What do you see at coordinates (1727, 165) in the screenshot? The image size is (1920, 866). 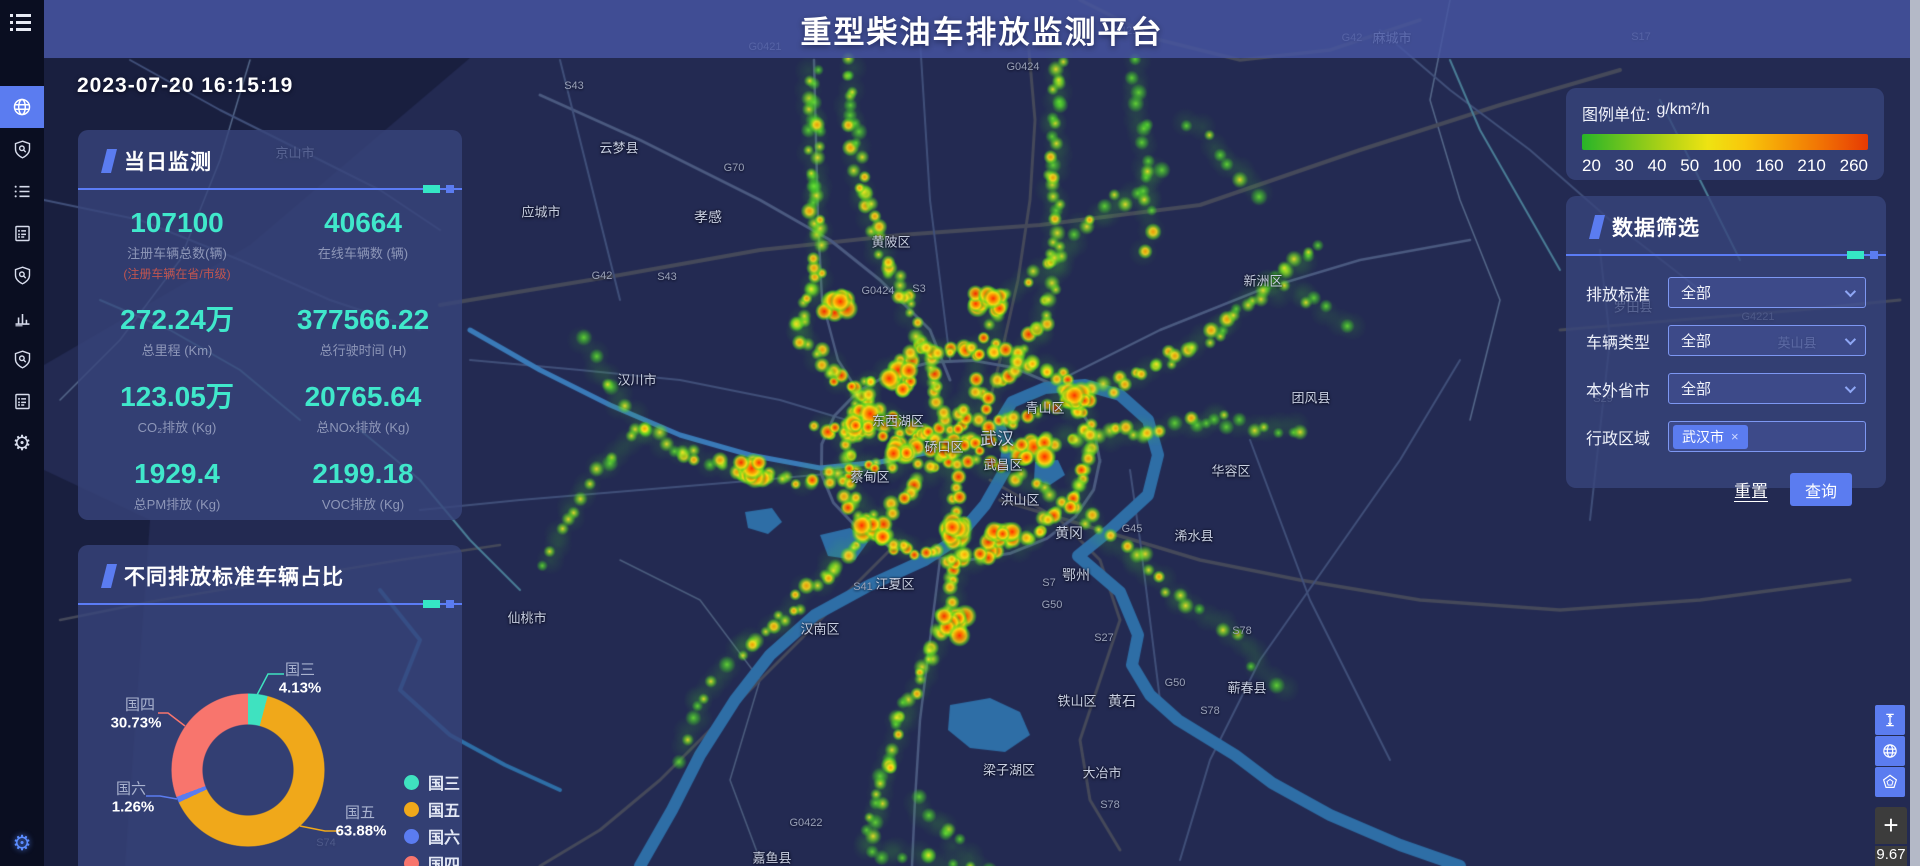 I see `legend-tick: 100` at bounding box center [1727, 165].